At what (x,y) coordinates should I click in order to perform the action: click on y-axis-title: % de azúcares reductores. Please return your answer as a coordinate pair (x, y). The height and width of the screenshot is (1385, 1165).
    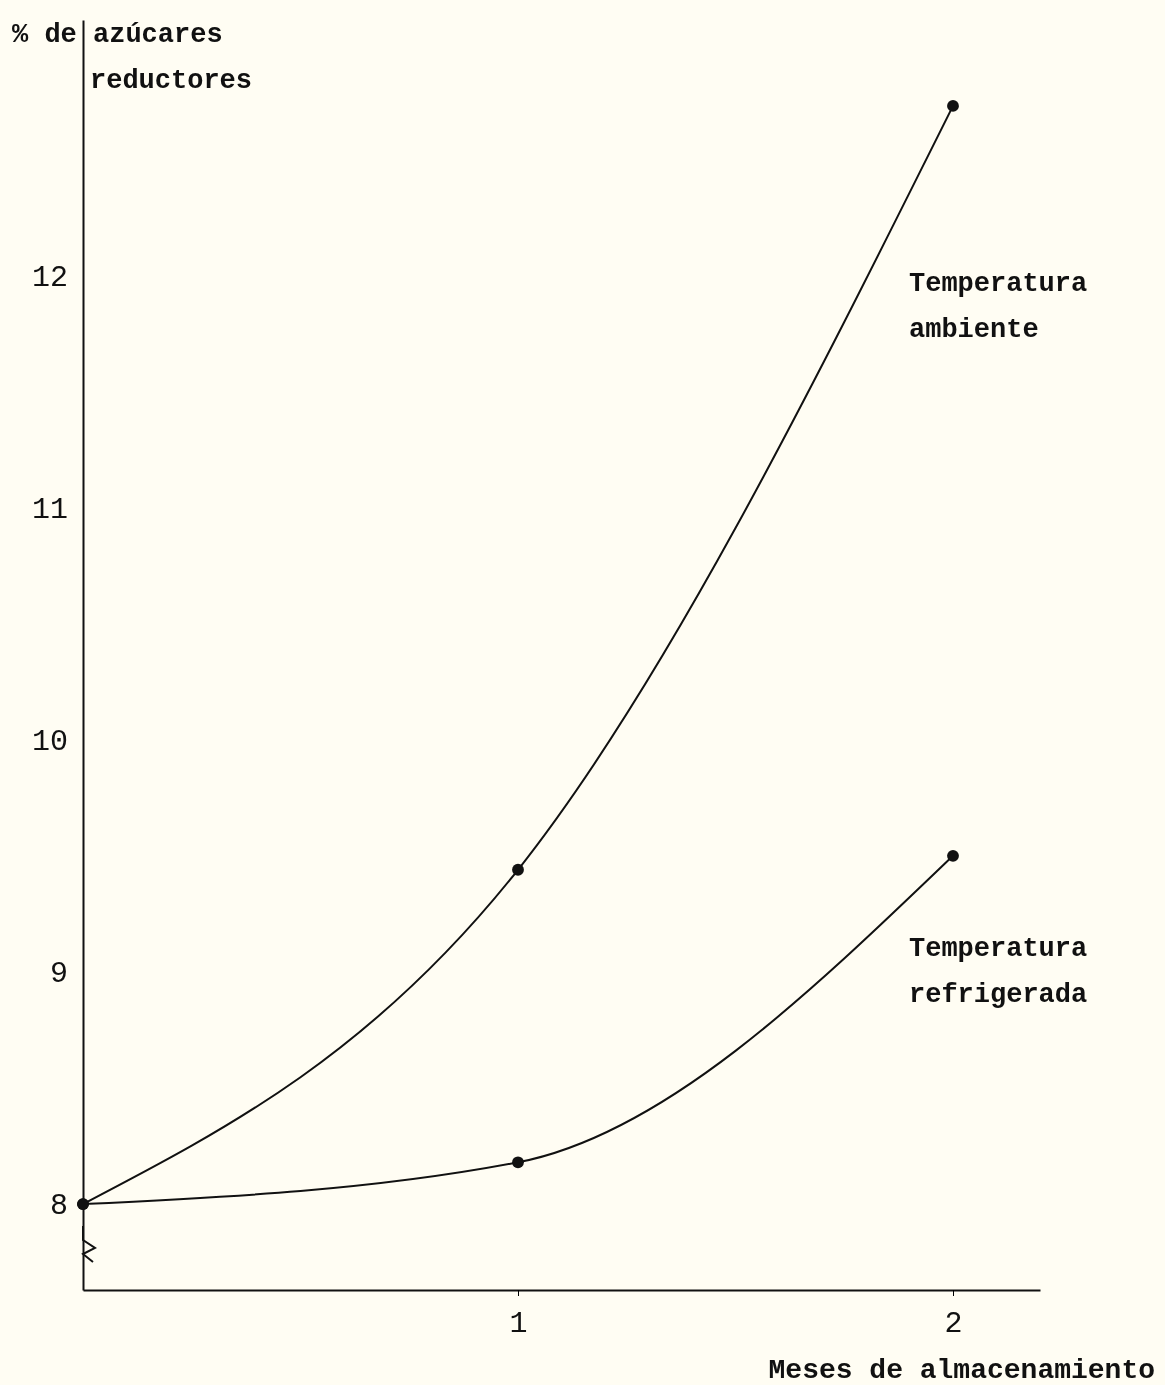
    Looking at the image, I should click on (132, 58).